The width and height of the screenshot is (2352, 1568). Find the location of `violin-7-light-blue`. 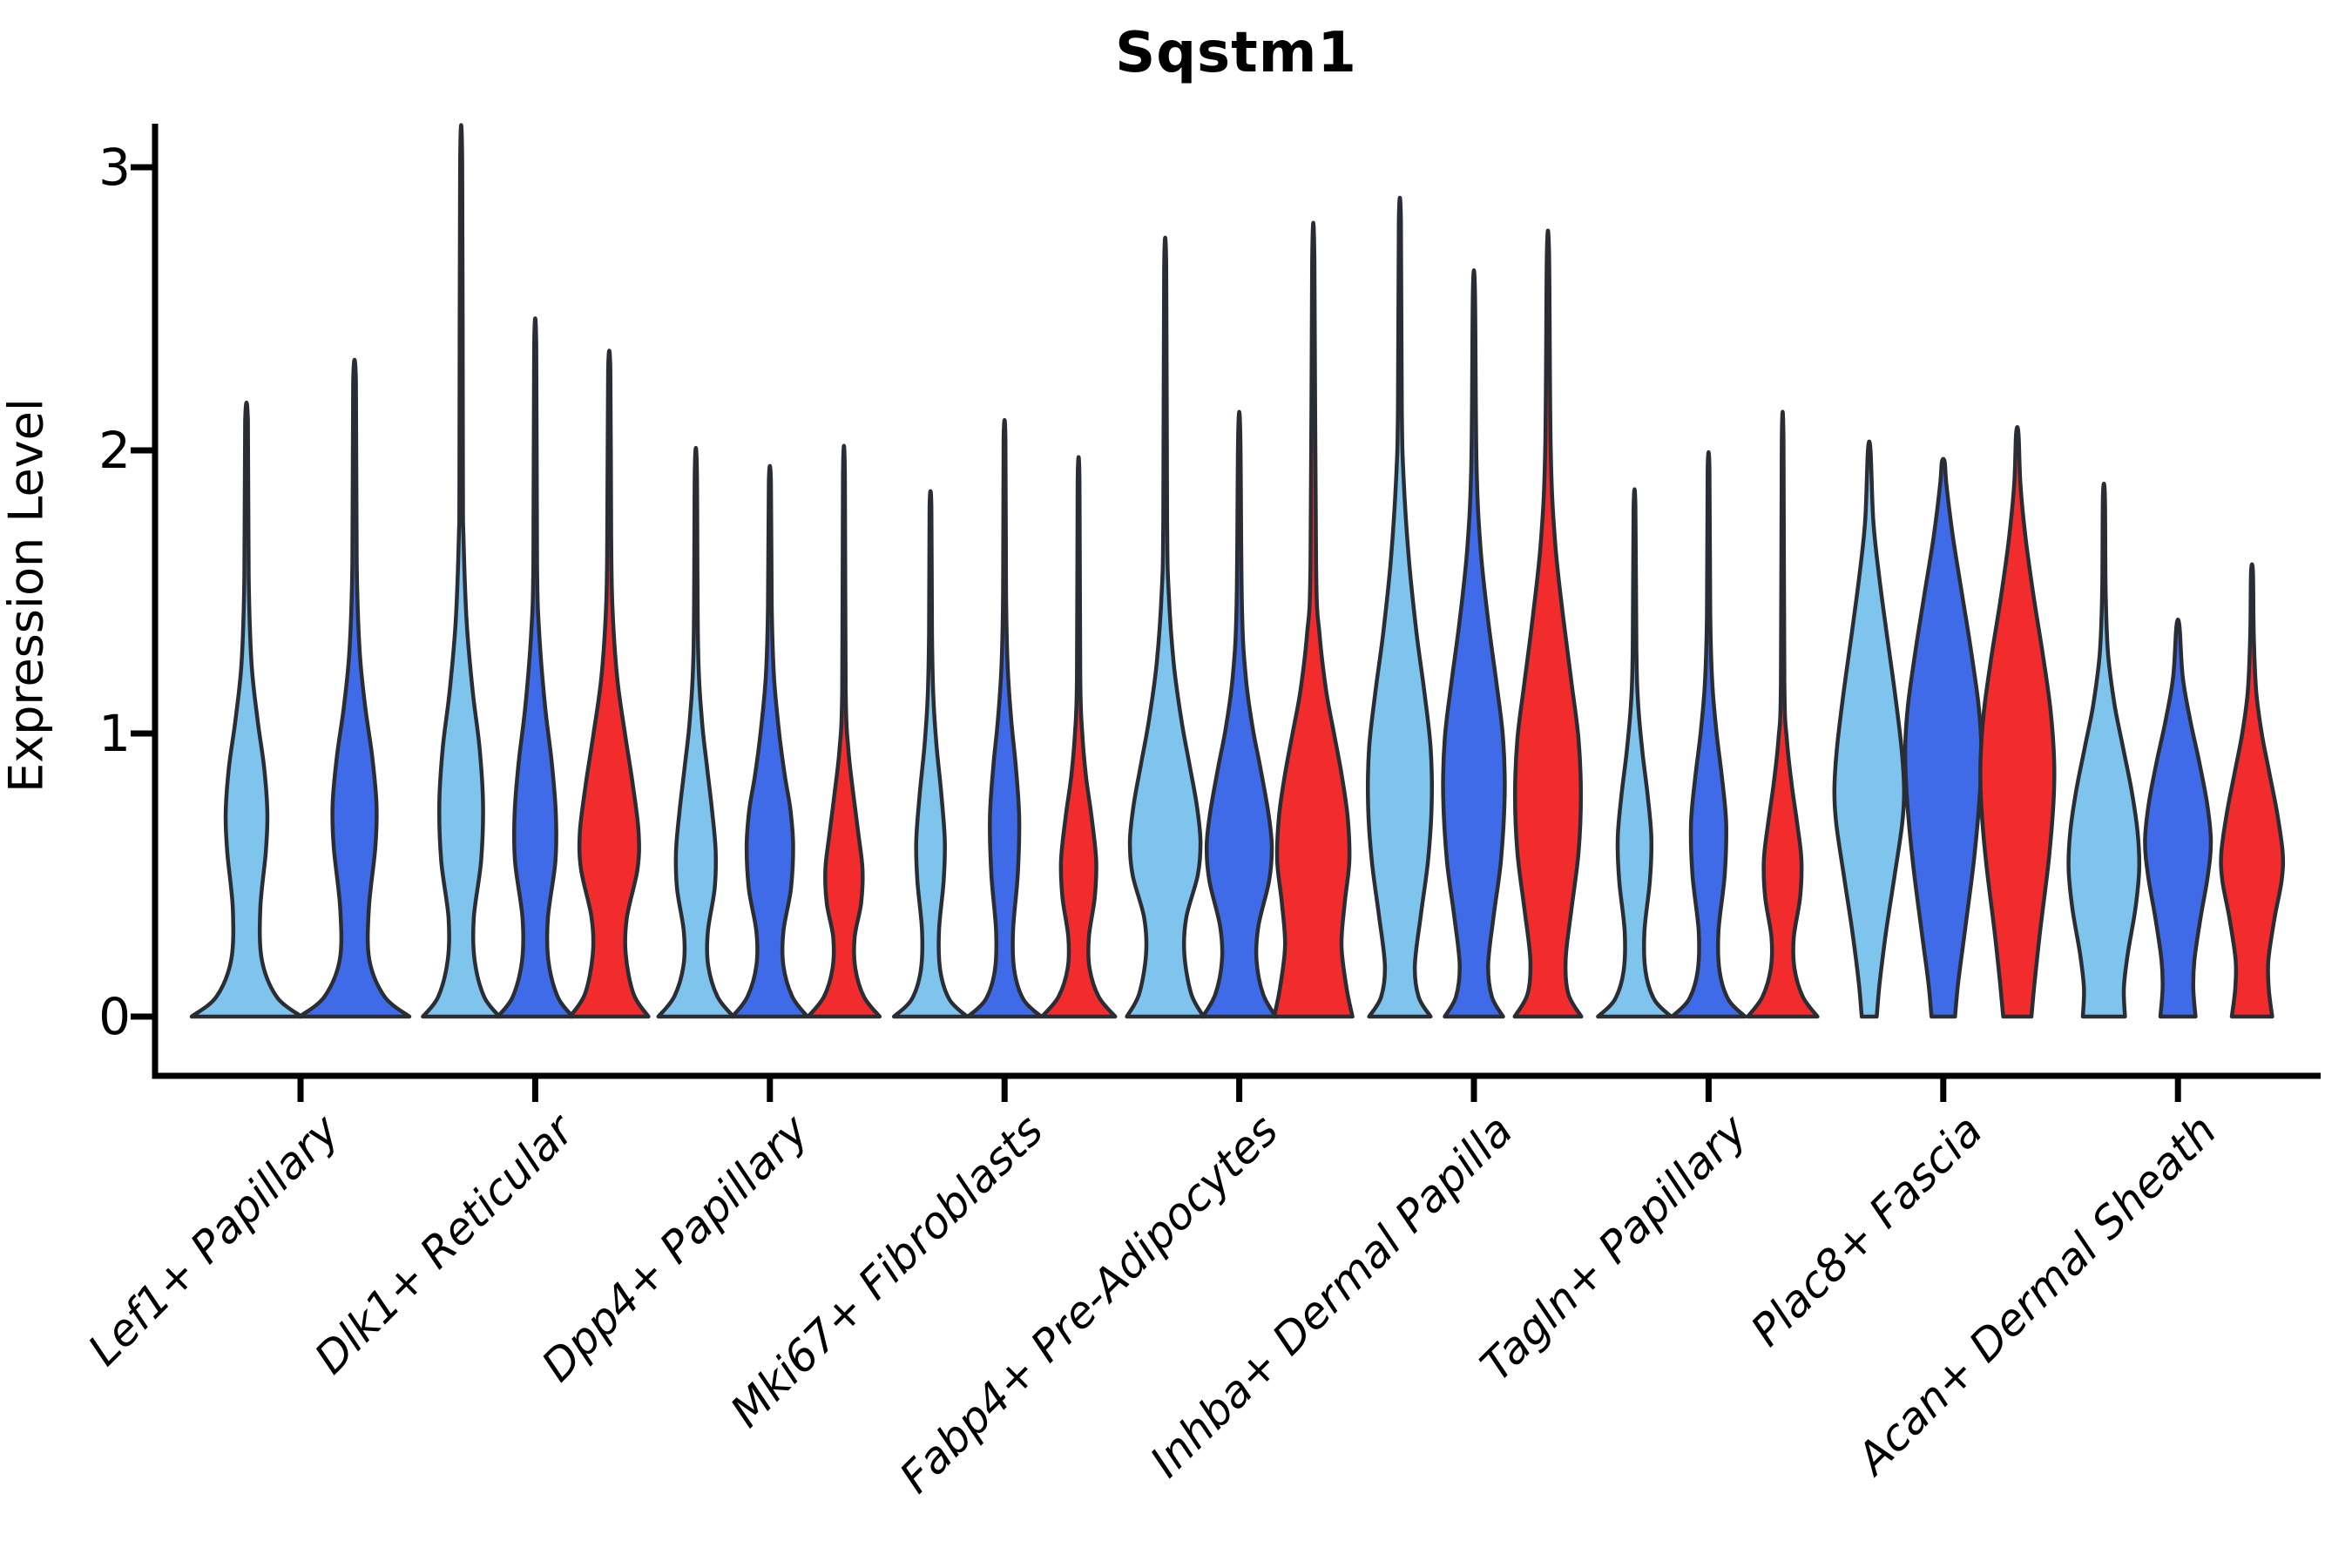

violin-7-light-blue is located at coordinates (1870, 729).